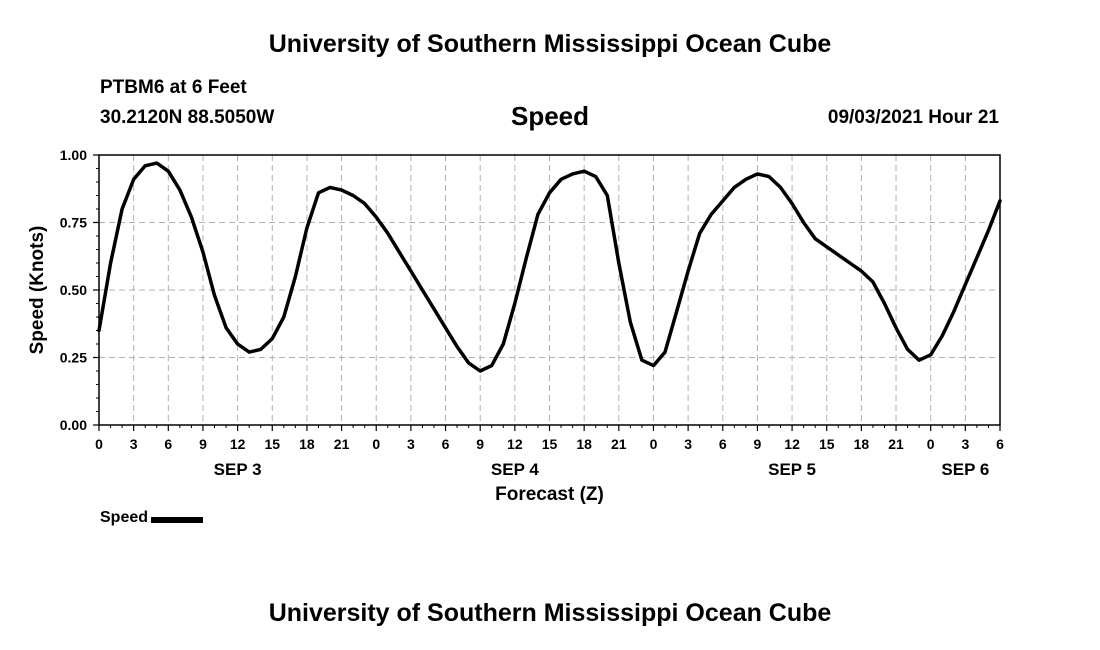  Describe the element at coordinates (37, 290) in the screenshot. I see `y-axis-label: Speed (Knots)` at that location.